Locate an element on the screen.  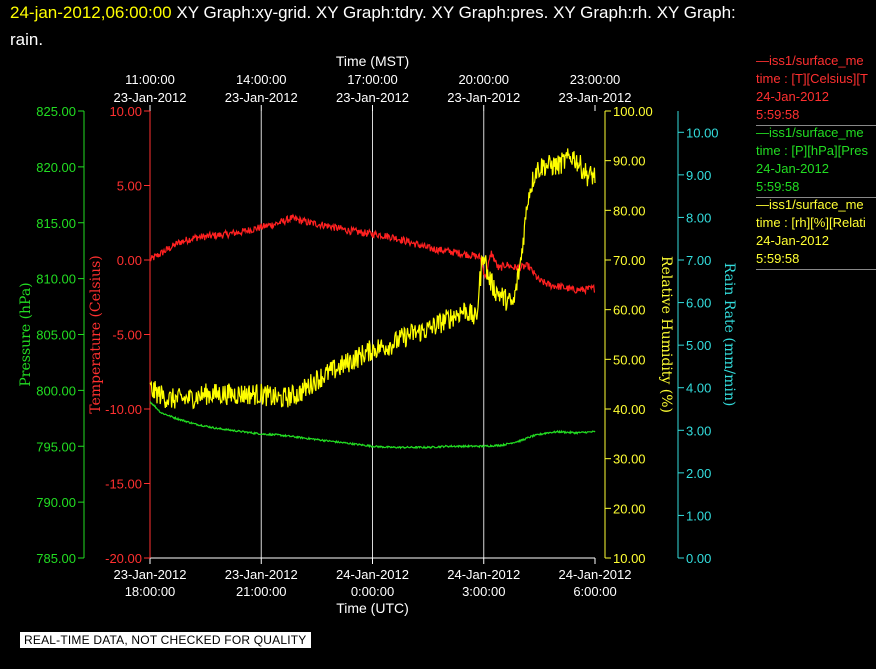
y-tick-label: 20.00 is located at coordinates (629, 508).